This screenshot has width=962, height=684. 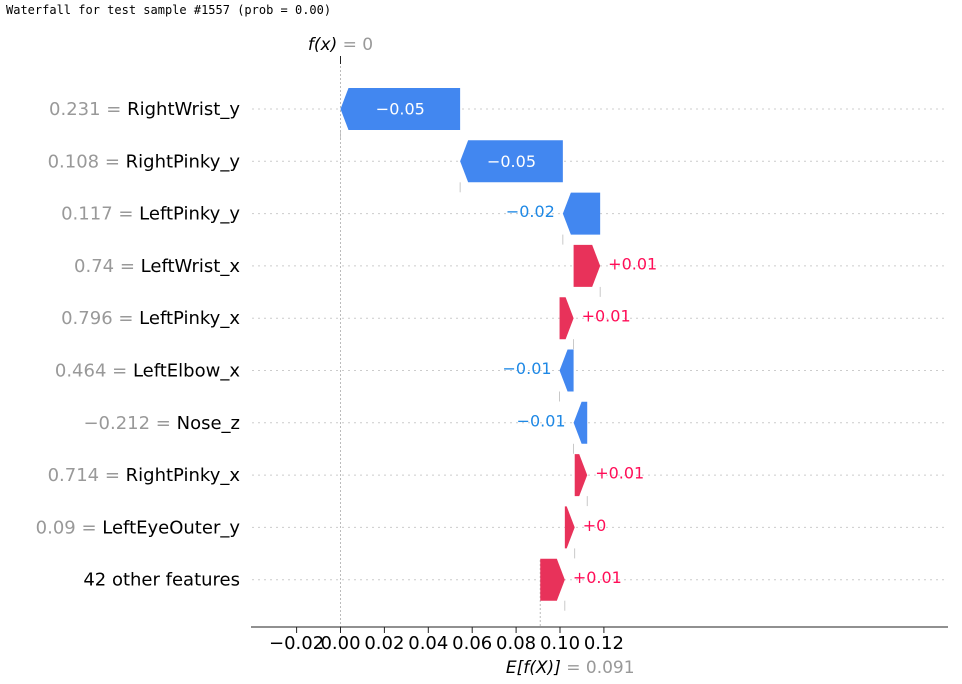 What do you see at coordinates (208, 422) in the screenshot?
I see `feature-name: Nose_z` at bounding box center [208, 422].